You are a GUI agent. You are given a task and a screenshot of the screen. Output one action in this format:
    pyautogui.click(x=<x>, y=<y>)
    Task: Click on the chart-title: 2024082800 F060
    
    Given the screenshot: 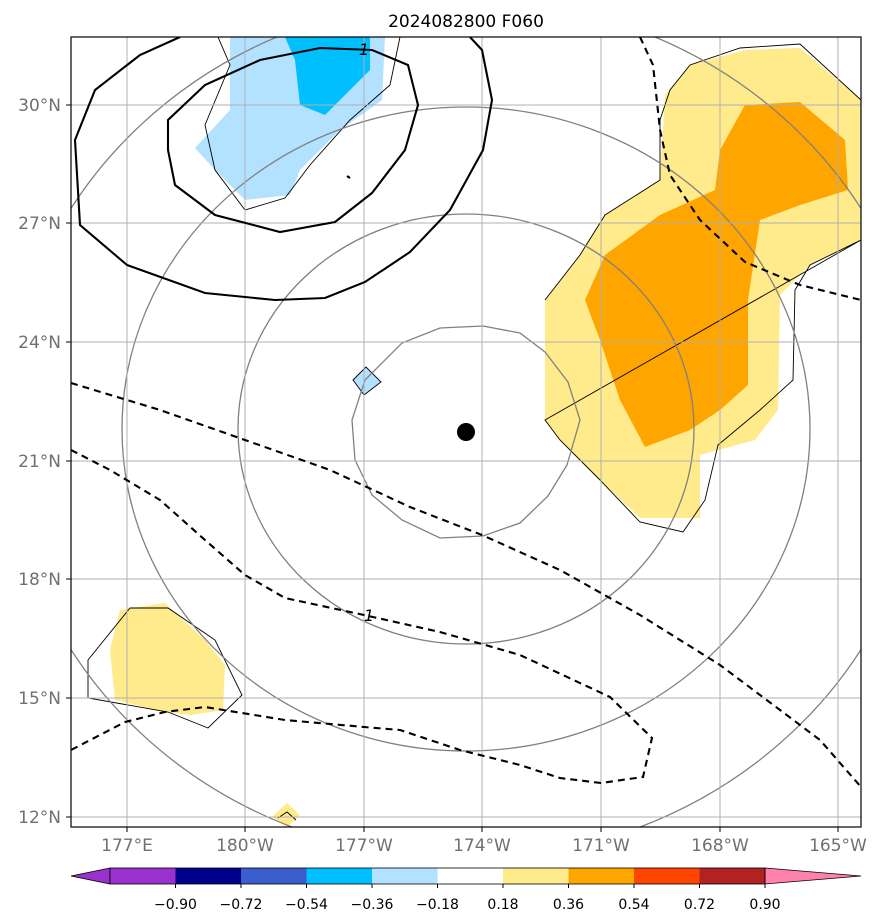 What is the action you would take?
    pyautogui.click(x=466, y=22)
    